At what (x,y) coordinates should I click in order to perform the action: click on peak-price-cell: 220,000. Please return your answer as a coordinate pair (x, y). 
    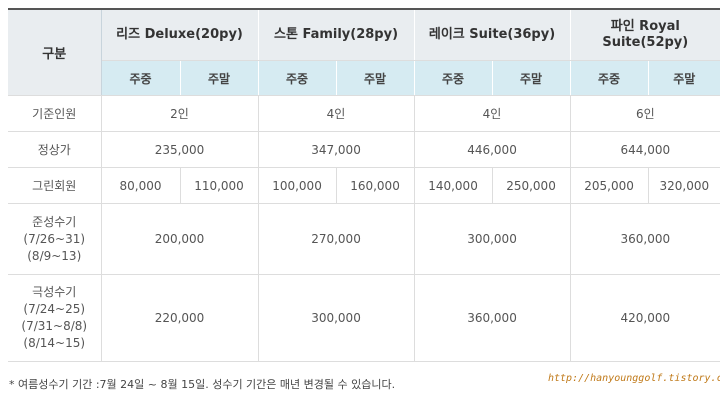
    Looking at the image, I should click on (179, 318).